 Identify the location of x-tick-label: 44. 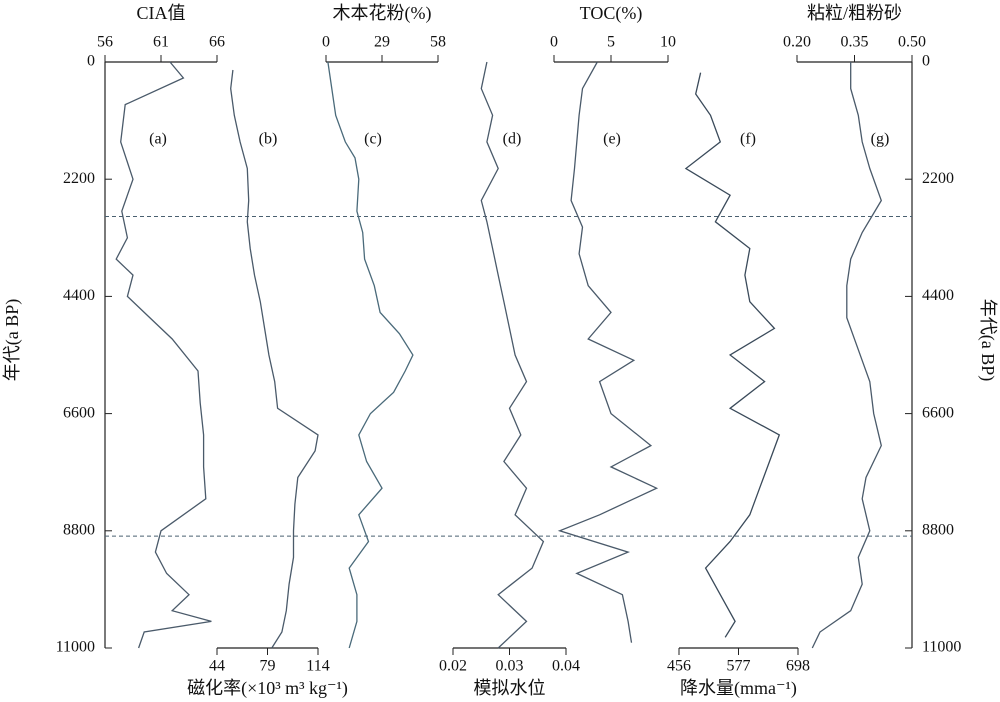
(217, 666).